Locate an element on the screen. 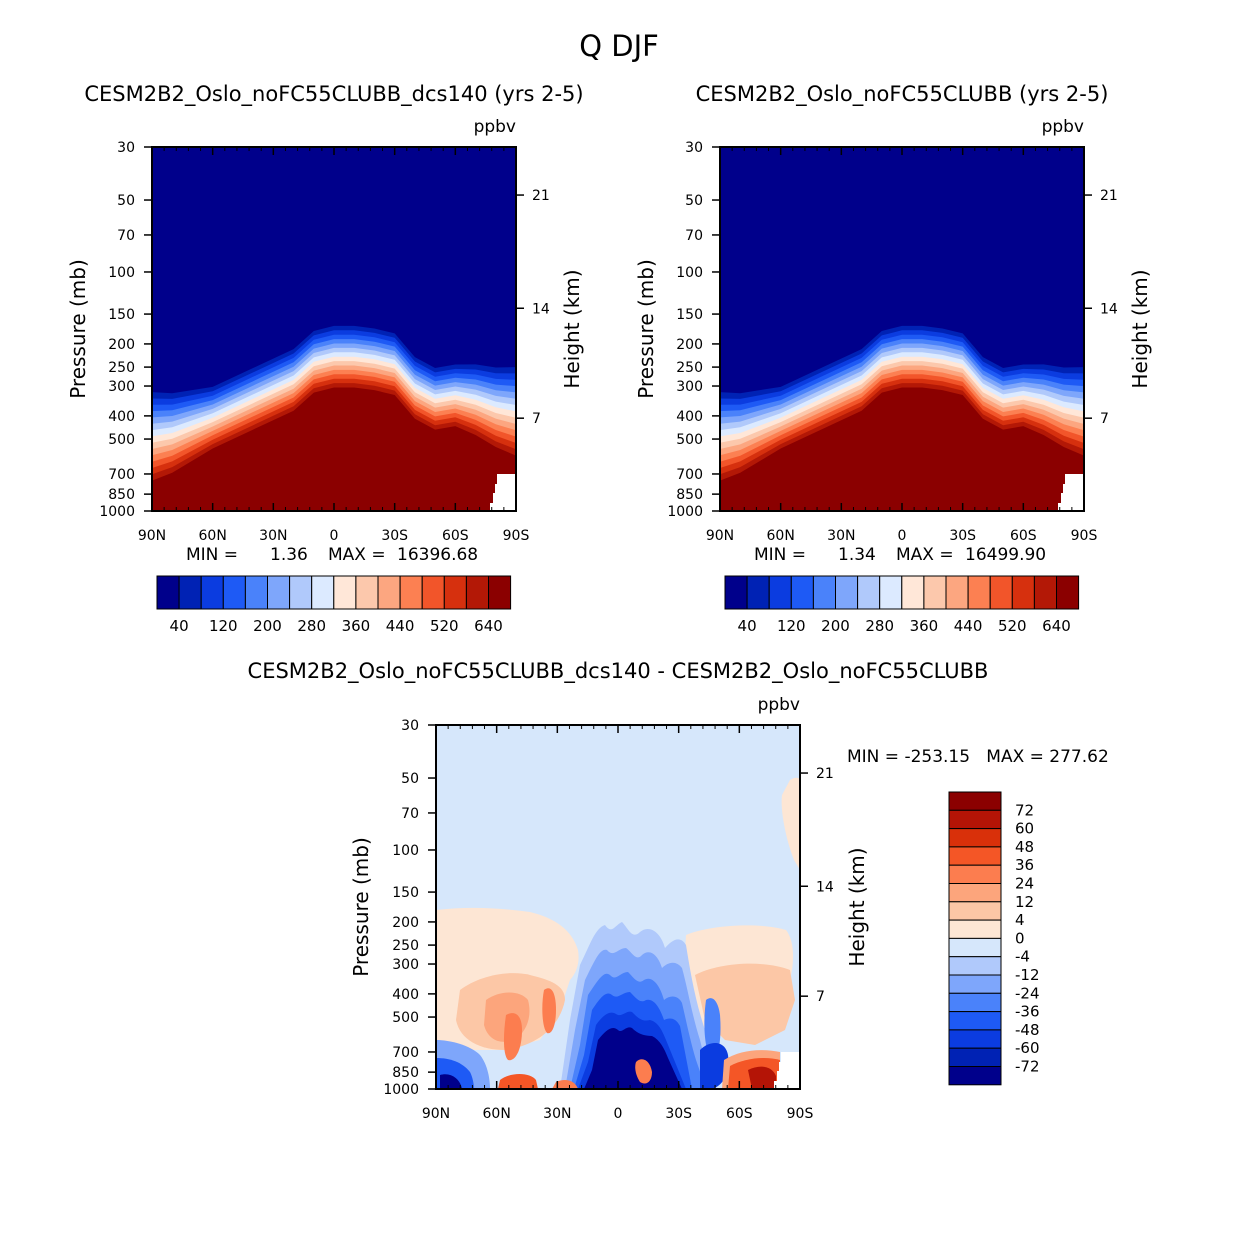 Image resolution: width=1238 pixels, height=1238 pixels. colorbar-label: 72 is located at coordinates (1024, 810).